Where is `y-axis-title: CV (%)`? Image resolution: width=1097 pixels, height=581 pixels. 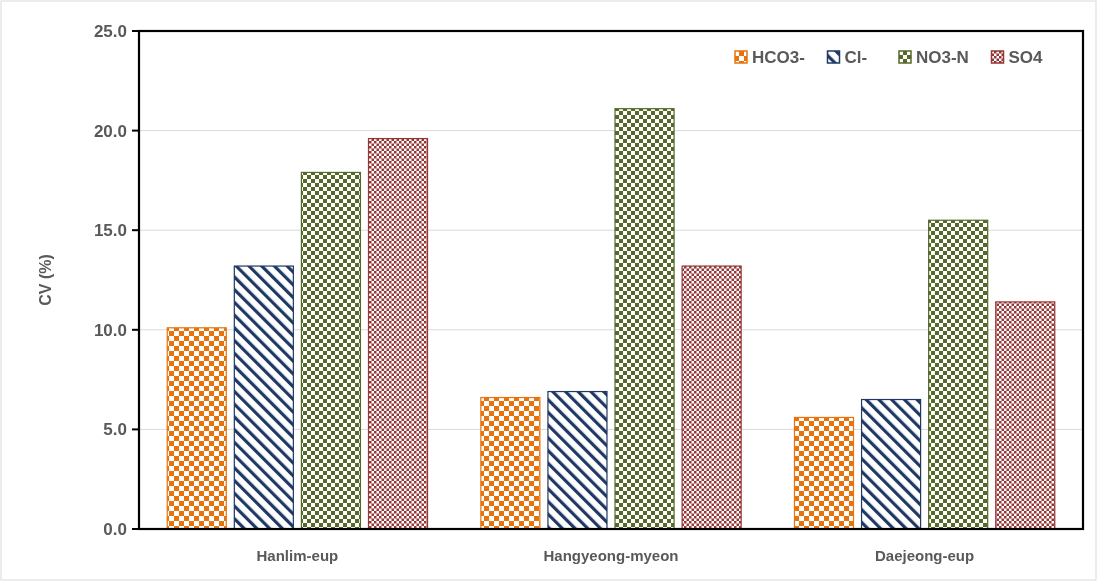
y-axis-title: CV (%) is located at coordinates (45, 280).